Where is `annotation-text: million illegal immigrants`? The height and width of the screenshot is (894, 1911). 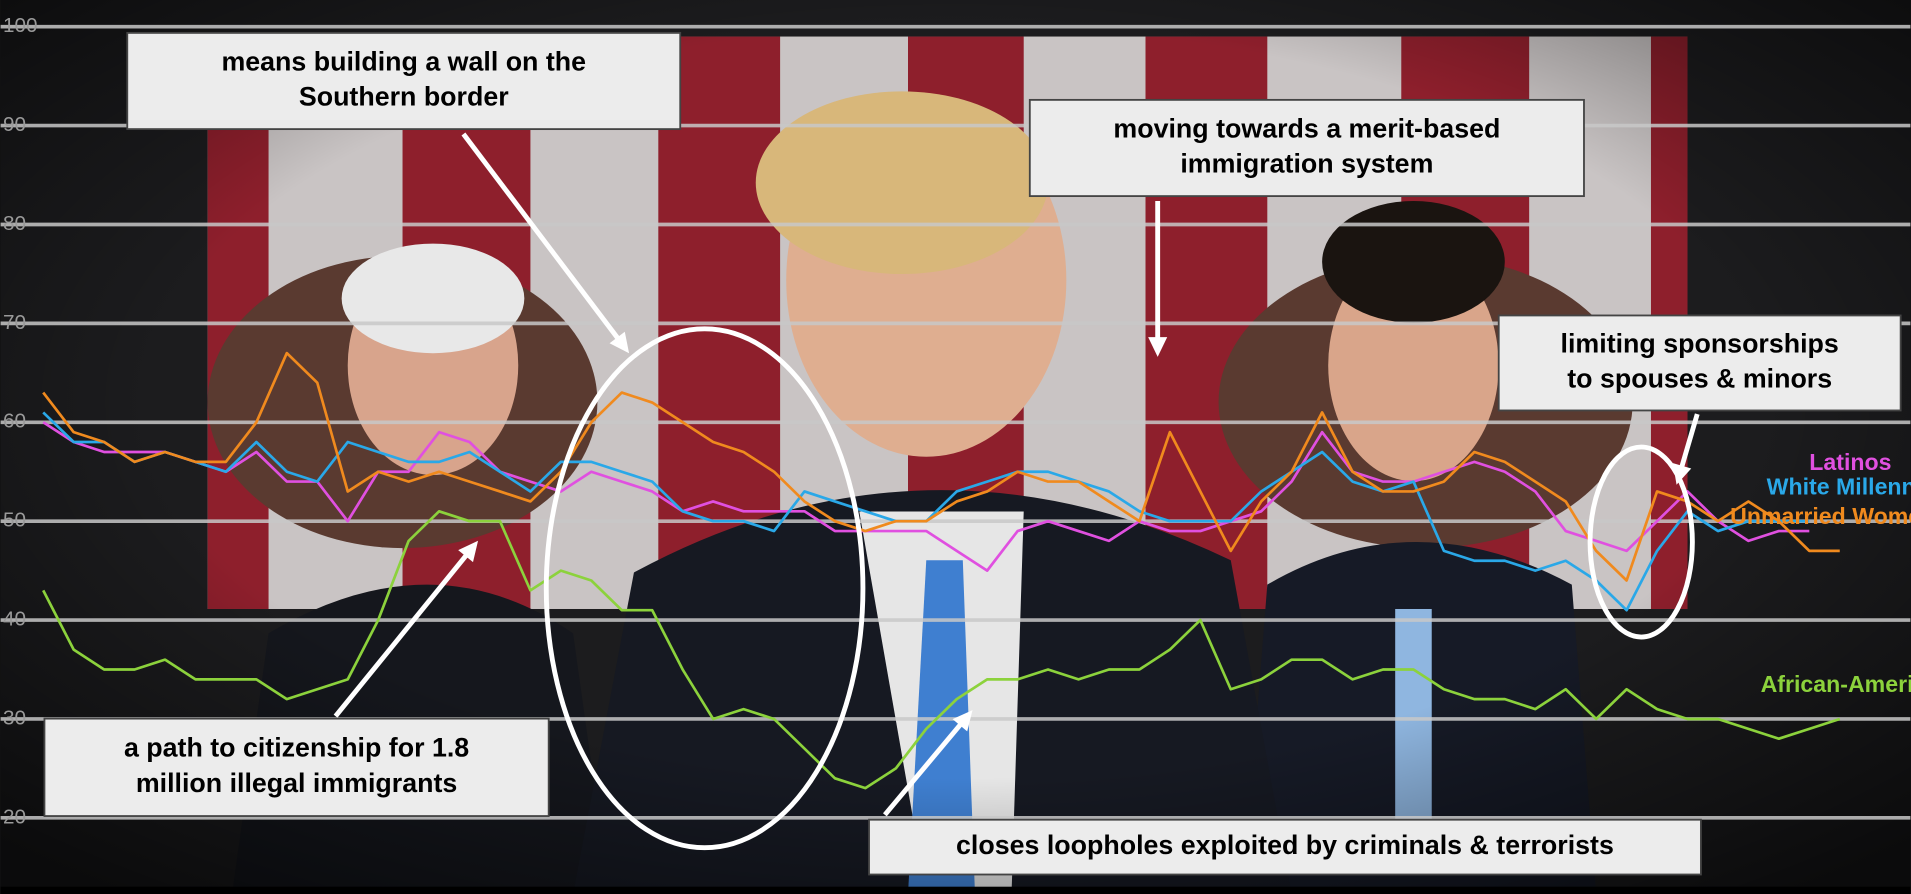
annotation-text: million illegal immigrants is located at coordinates (296, 783).